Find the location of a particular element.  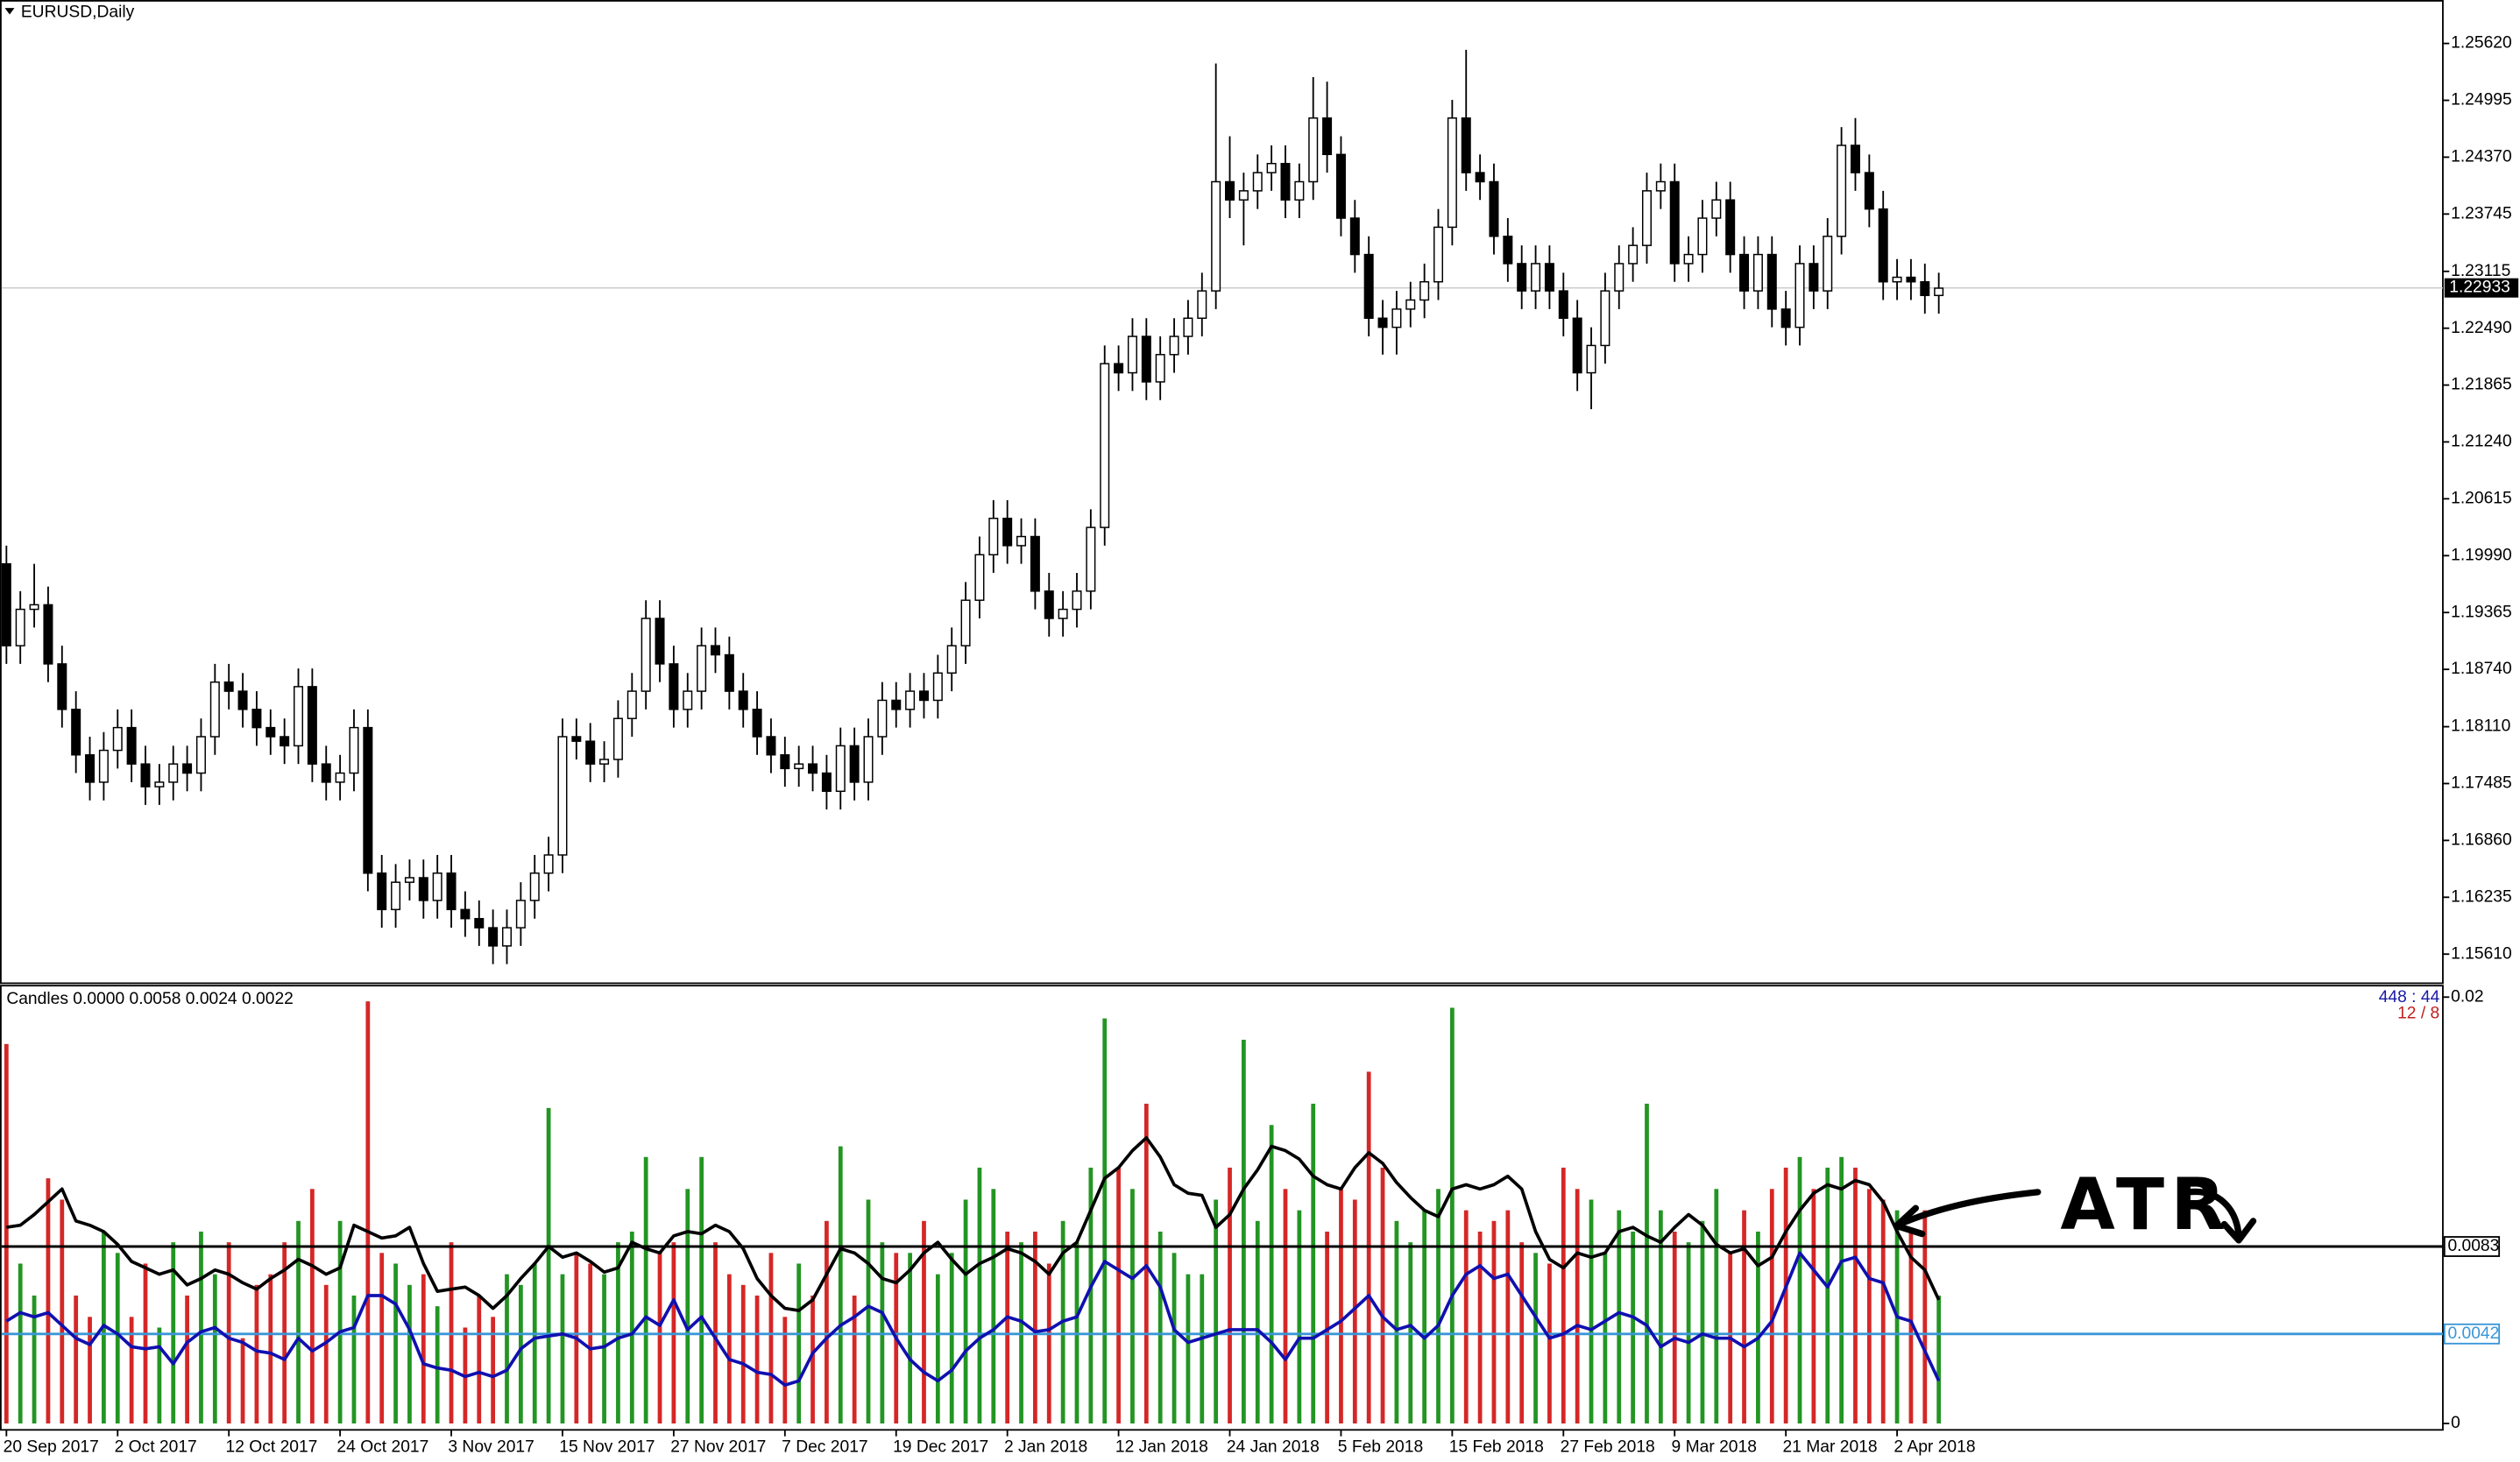

indicator-line is located at coordinates (973, 1319).